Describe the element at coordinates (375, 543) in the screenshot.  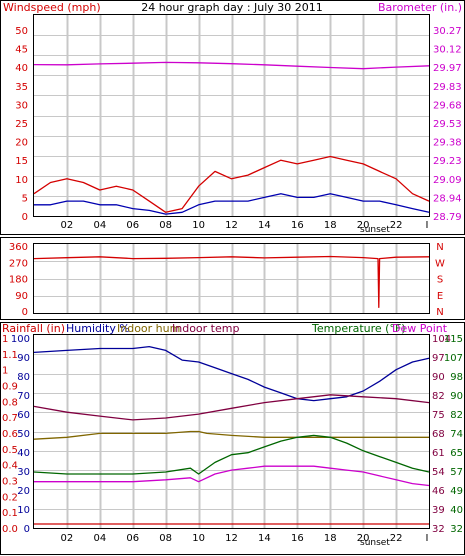
I see `sunset-marker-label-bottom: sunset` at that location.